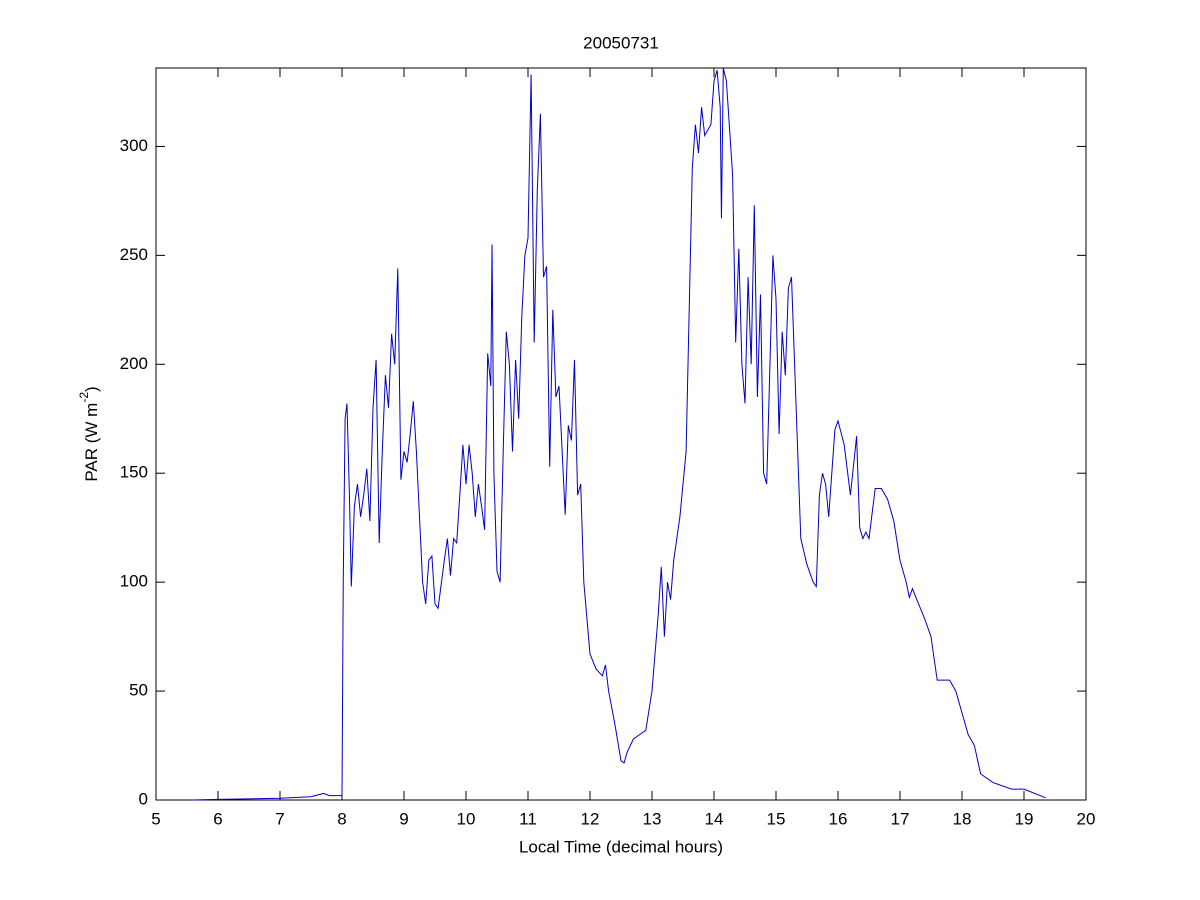 This screenshot has width=1200, height=900. Describe the element at coordinates (84, 397) in the screenshot. I see `y-axis-label-sup: -2` at that location.